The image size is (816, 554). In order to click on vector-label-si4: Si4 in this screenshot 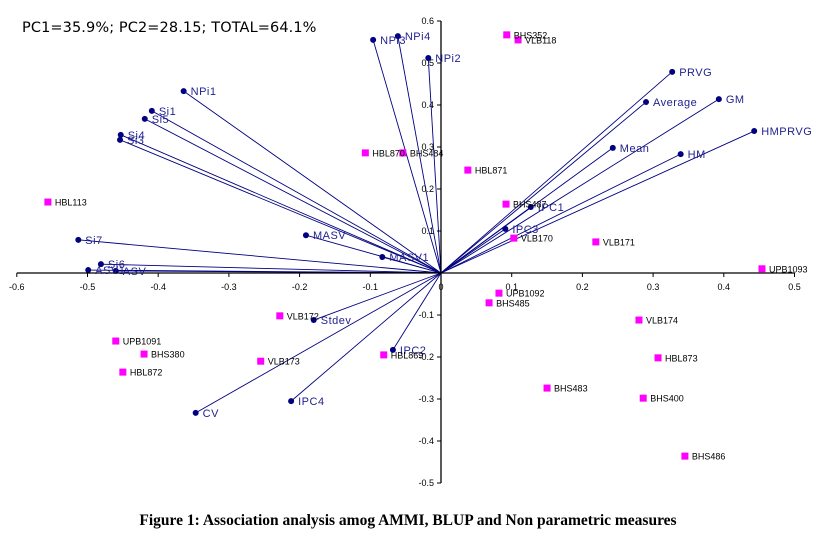, I will do `click(136, 136)`.